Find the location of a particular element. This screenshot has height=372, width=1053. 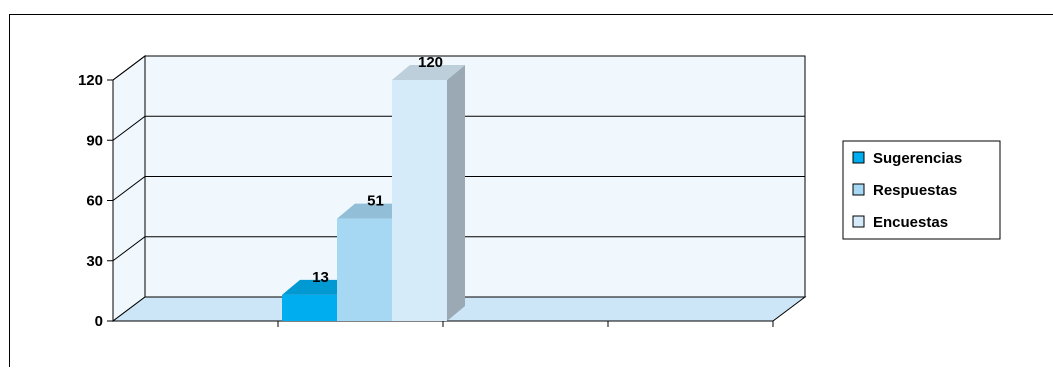

y-tick-label: 30 is located at coordinates (94, 261).